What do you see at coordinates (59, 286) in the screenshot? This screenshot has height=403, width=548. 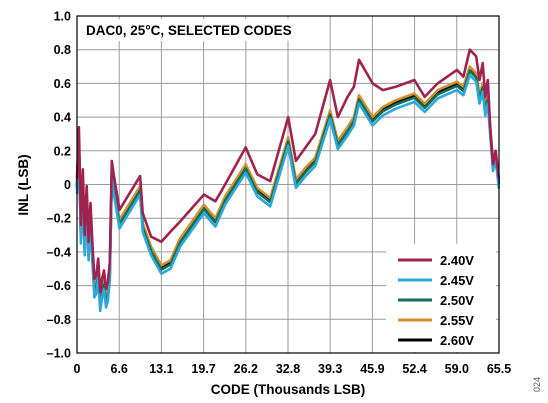 I see `y-tick-label: –0.6` at bounding box center [59, 286].